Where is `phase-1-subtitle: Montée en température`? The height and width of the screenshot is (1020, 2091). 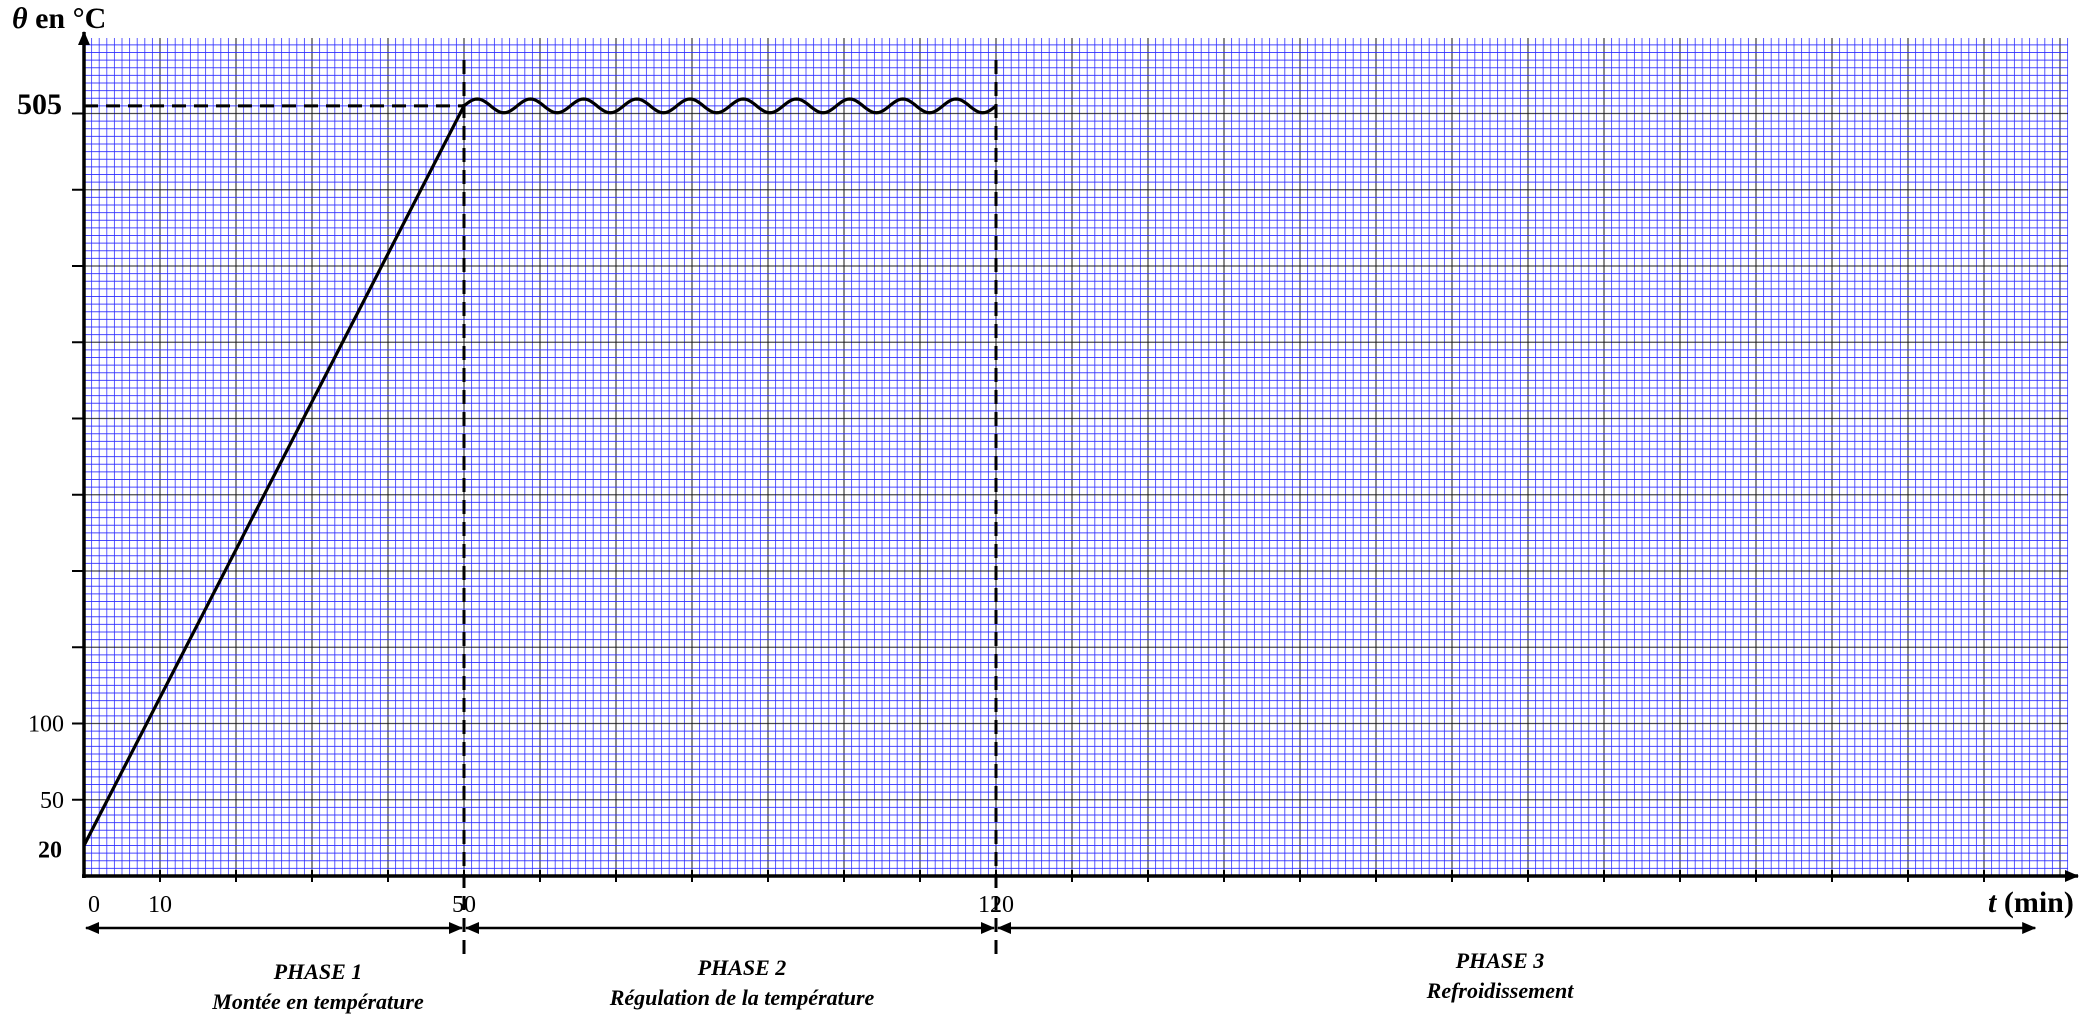
phase-1-subtitle: Montée en température is located at coordinates (318, 1001).